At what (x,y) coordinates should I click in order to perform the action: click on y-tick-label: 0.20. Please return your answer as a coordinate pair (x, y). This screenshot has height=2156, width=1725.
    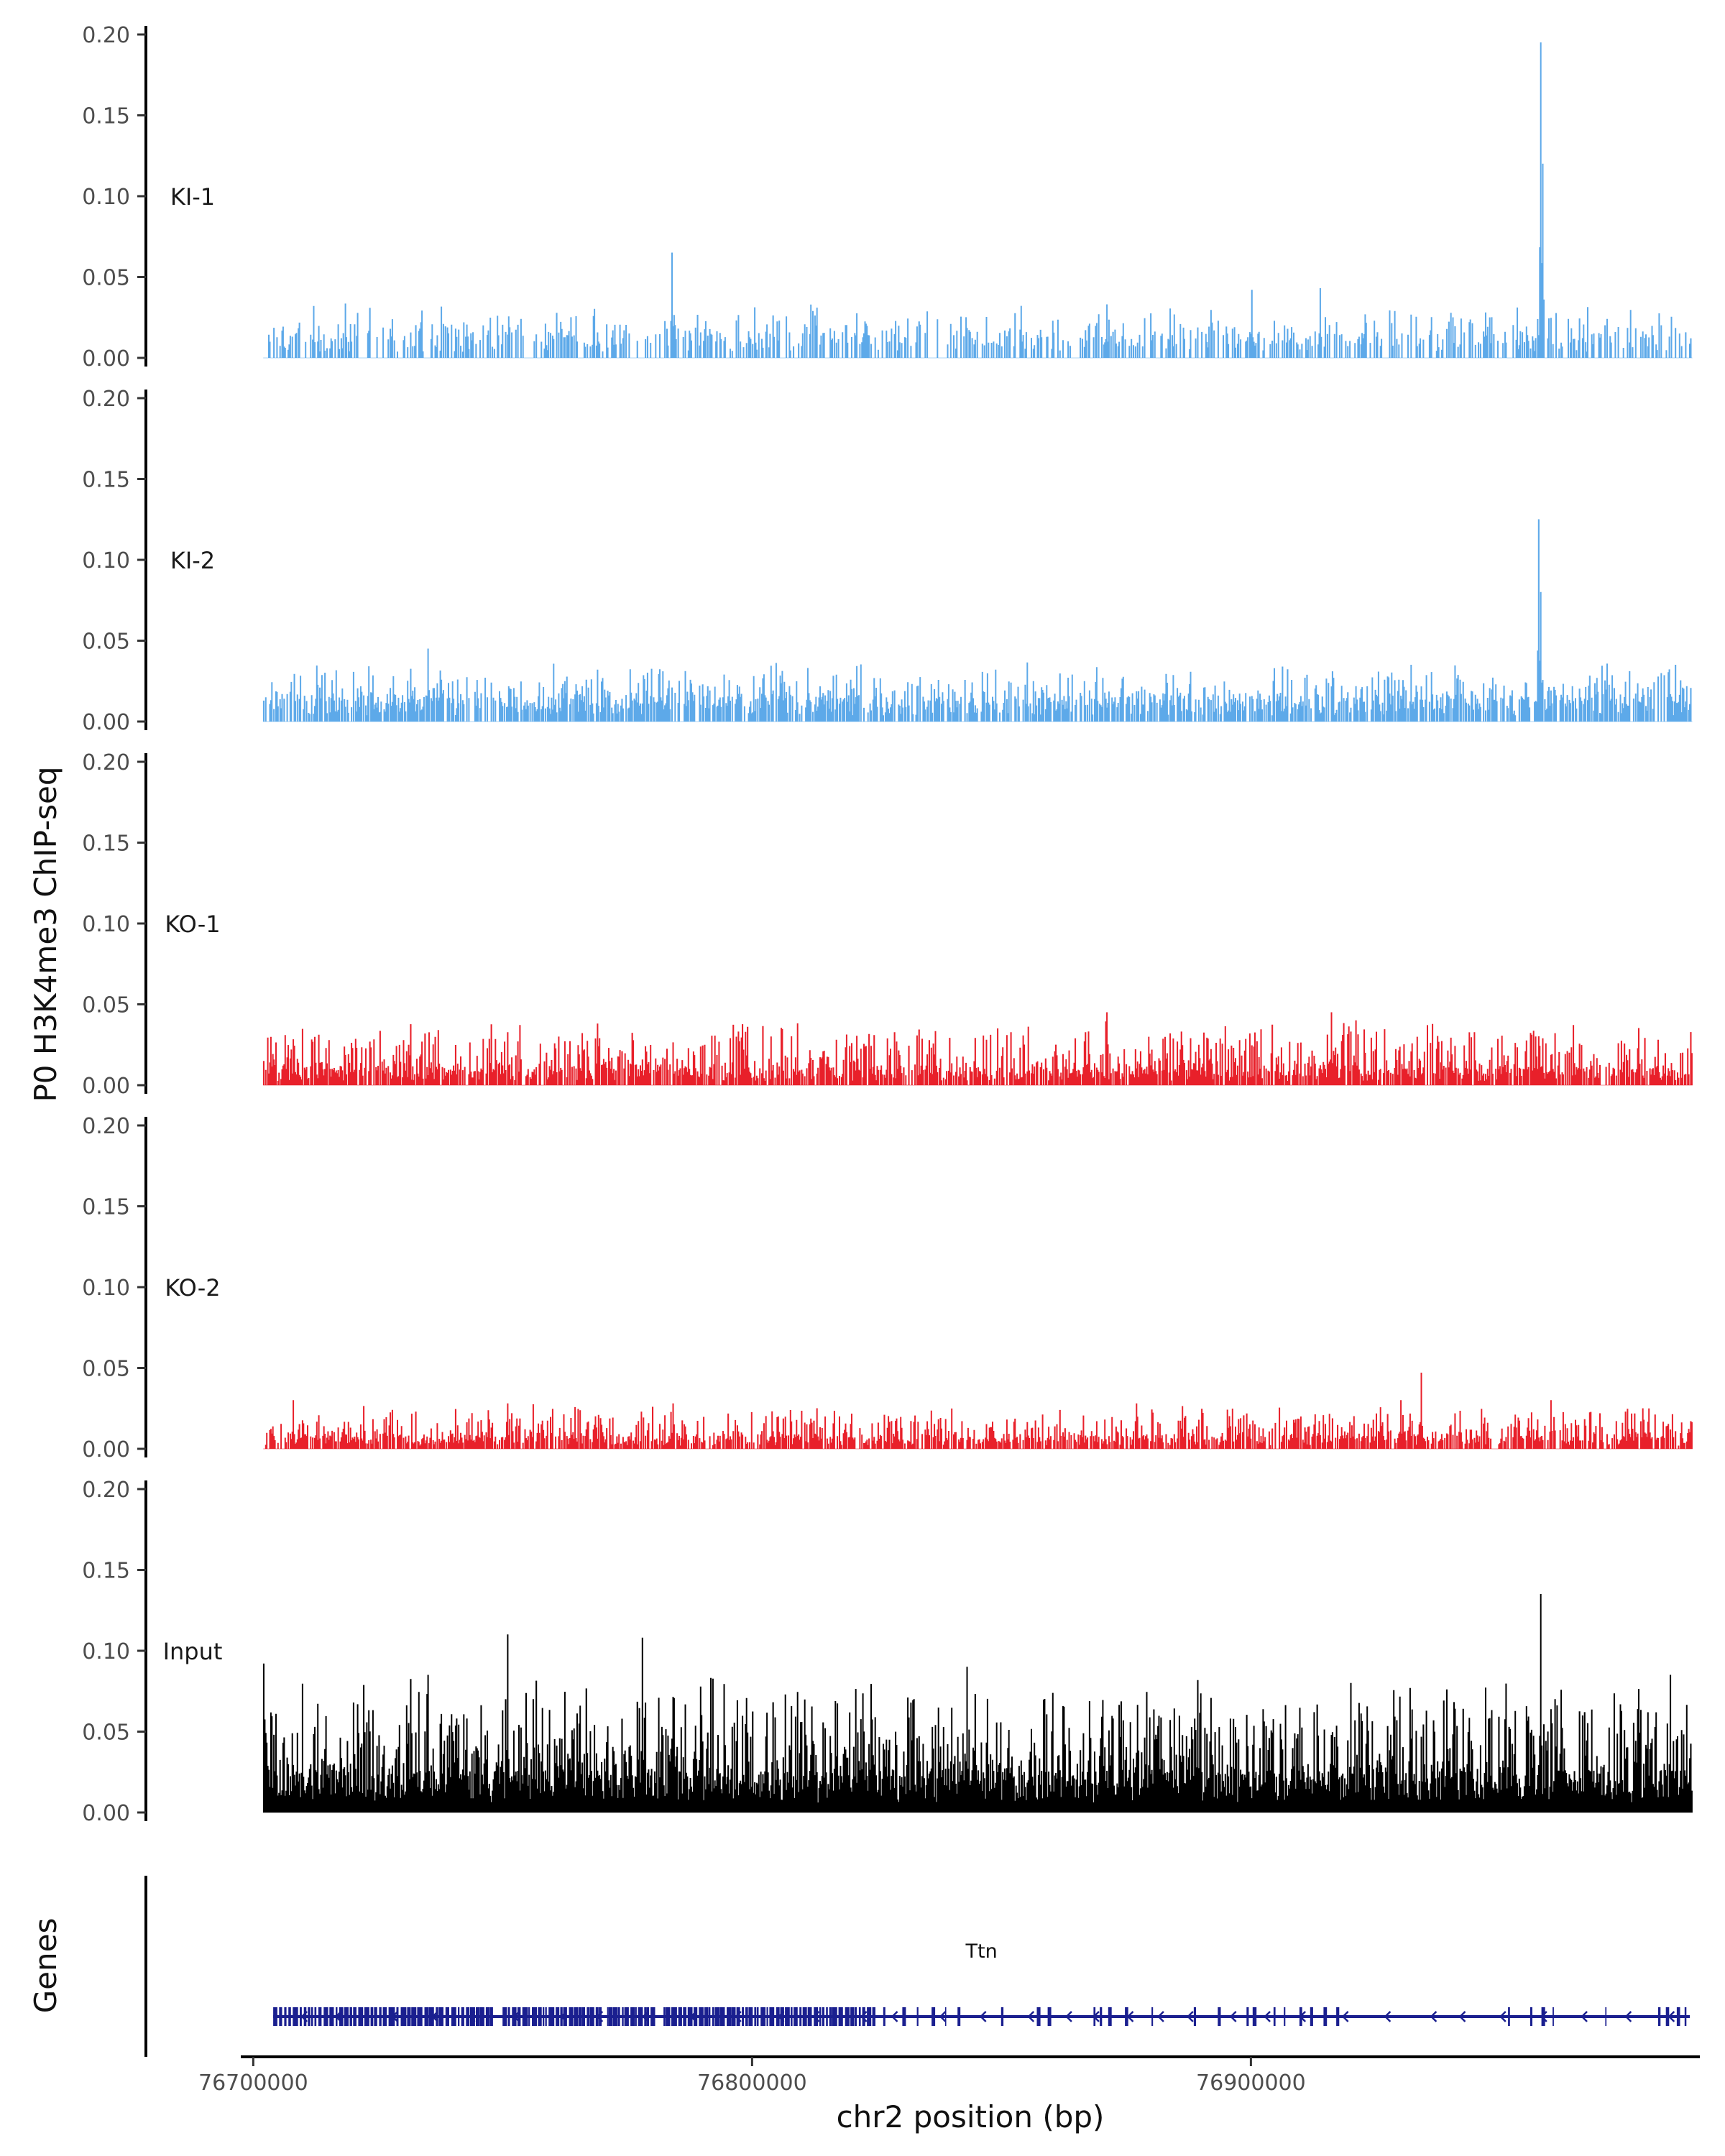
    Looking at the image, I should click on (106, 1126).